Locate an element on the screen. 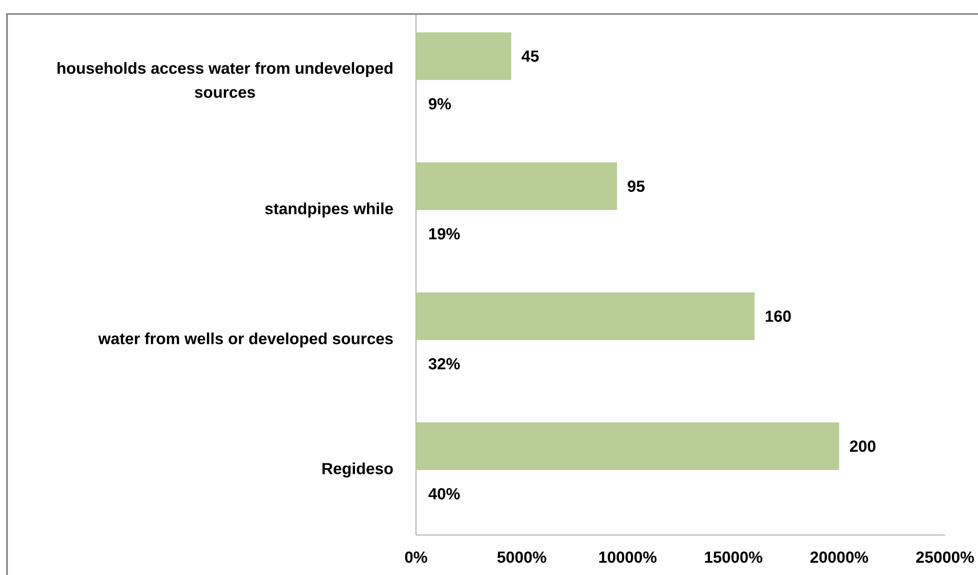 The height and width of the screenshot is (575, 978). x-tick-label: 5000% is located at coordinates (521, 557).